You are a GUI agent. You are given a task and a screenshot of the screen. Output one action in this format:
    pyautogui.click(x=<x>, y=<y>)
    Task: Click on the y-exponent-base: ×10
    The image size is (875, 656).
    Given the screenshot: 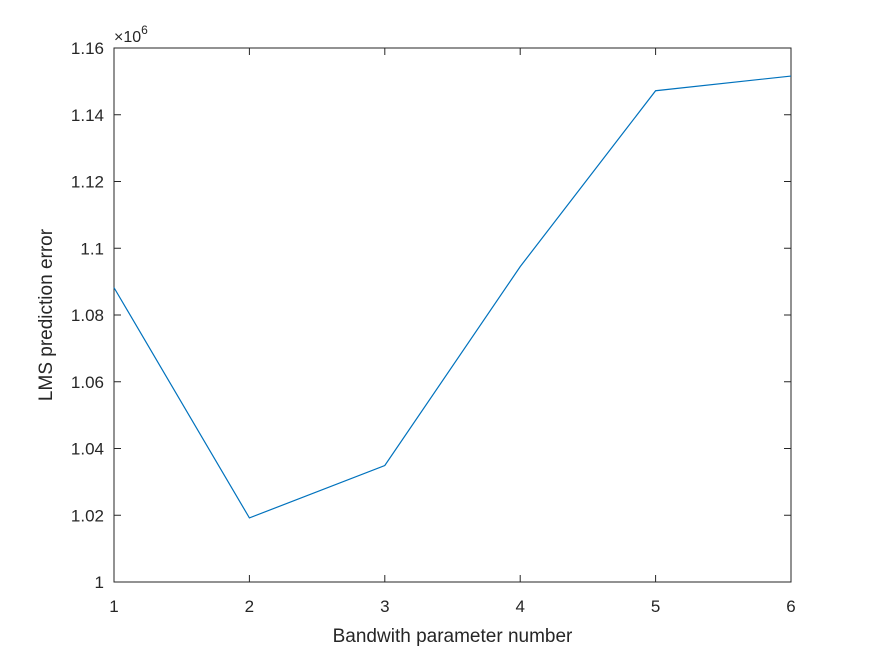 What is the action you would take?
    pyautogui.click(x=127, y=37)
    